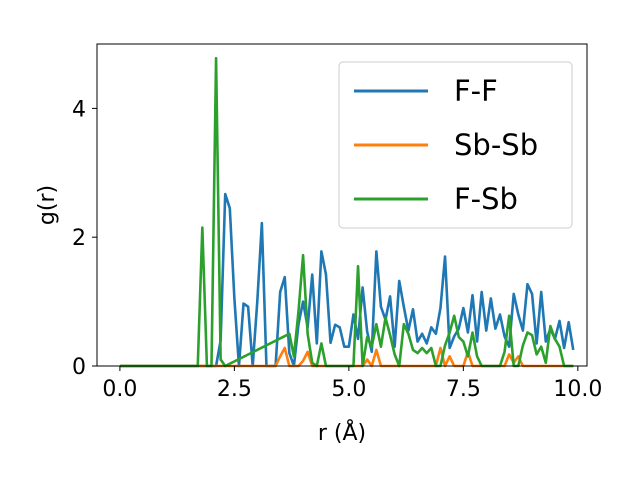 The height and width of the screenshot is (480, 640). What do you see at coordinates (79, 238) in the screenshot?
I see `y-tick-label: 2` at bounding box center [79, 238].